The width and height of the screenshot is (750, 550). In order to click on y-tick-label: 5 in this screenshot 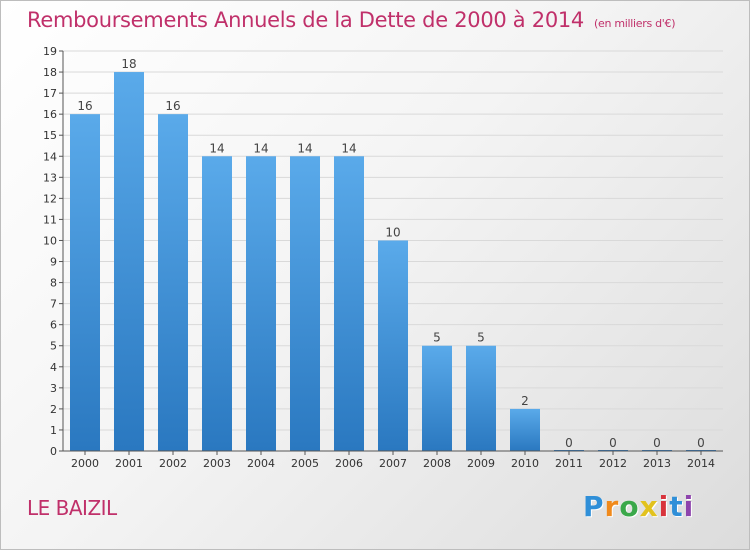, I will do `click(53, 346)`.